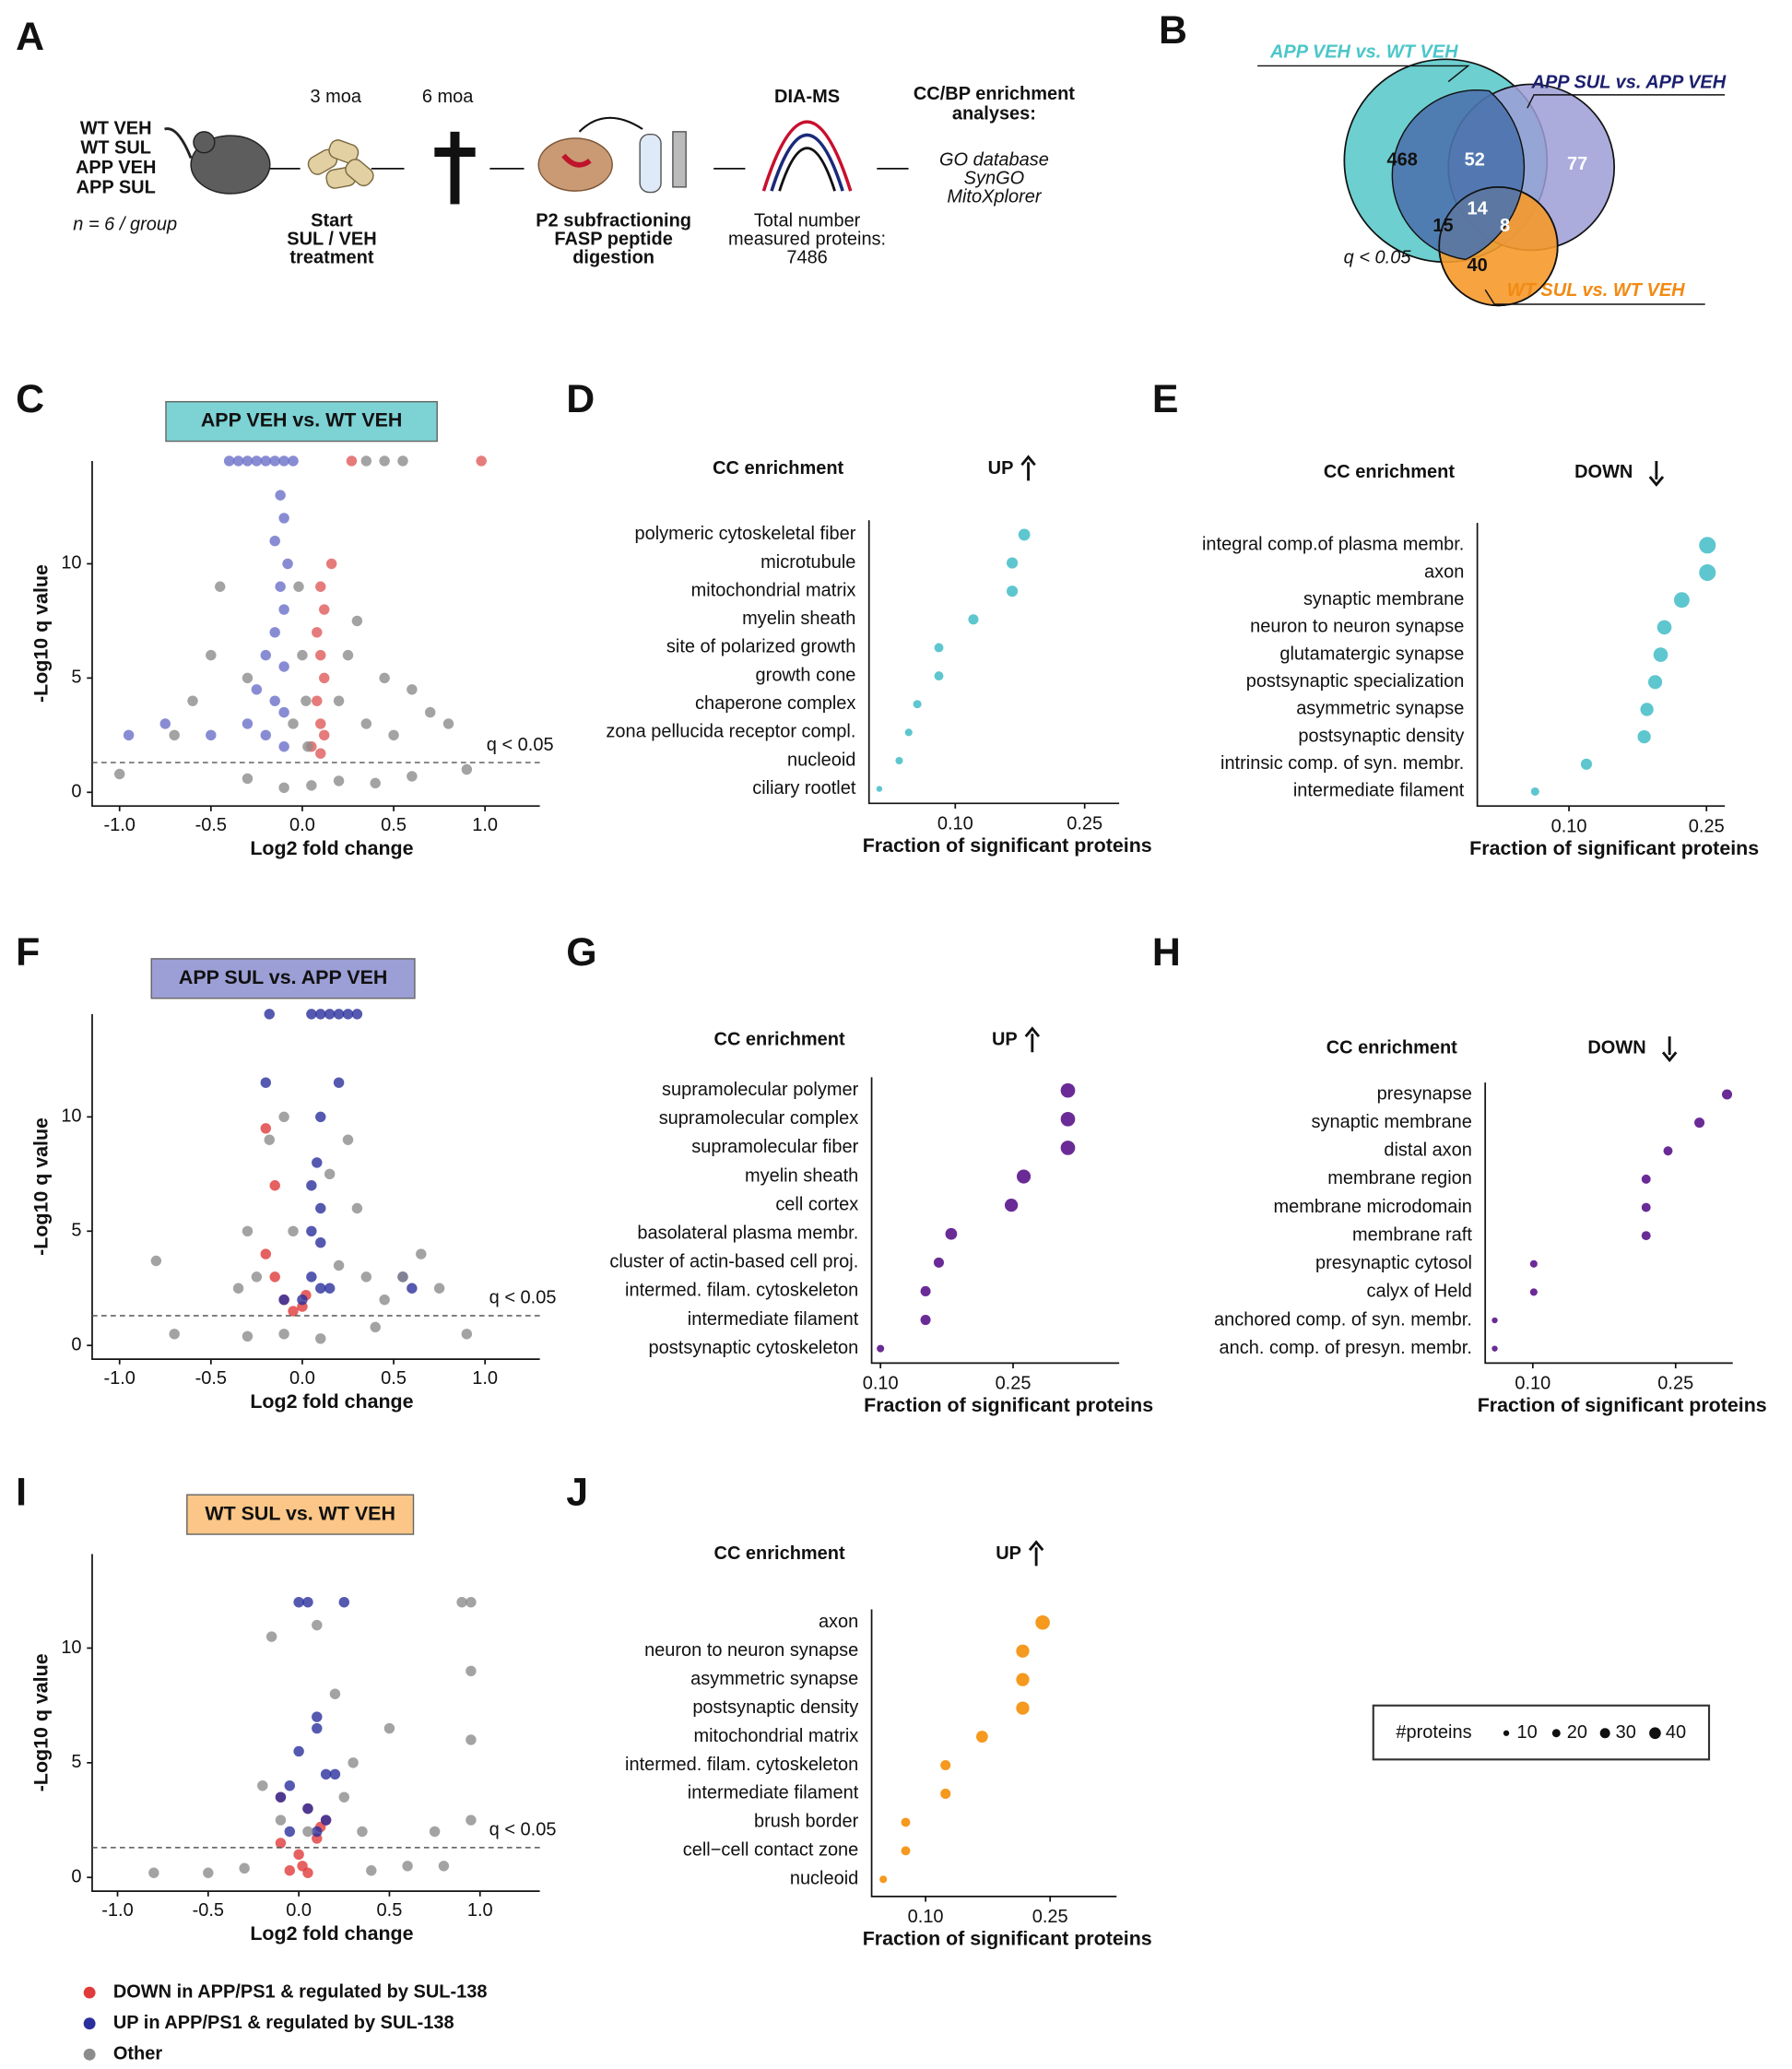 The image size is (1792, 2069). What do you see at coordinates (773, 590) in the screenshot?
I see `category-label: mitochondrial matrix` at bounding box center [773, 590].